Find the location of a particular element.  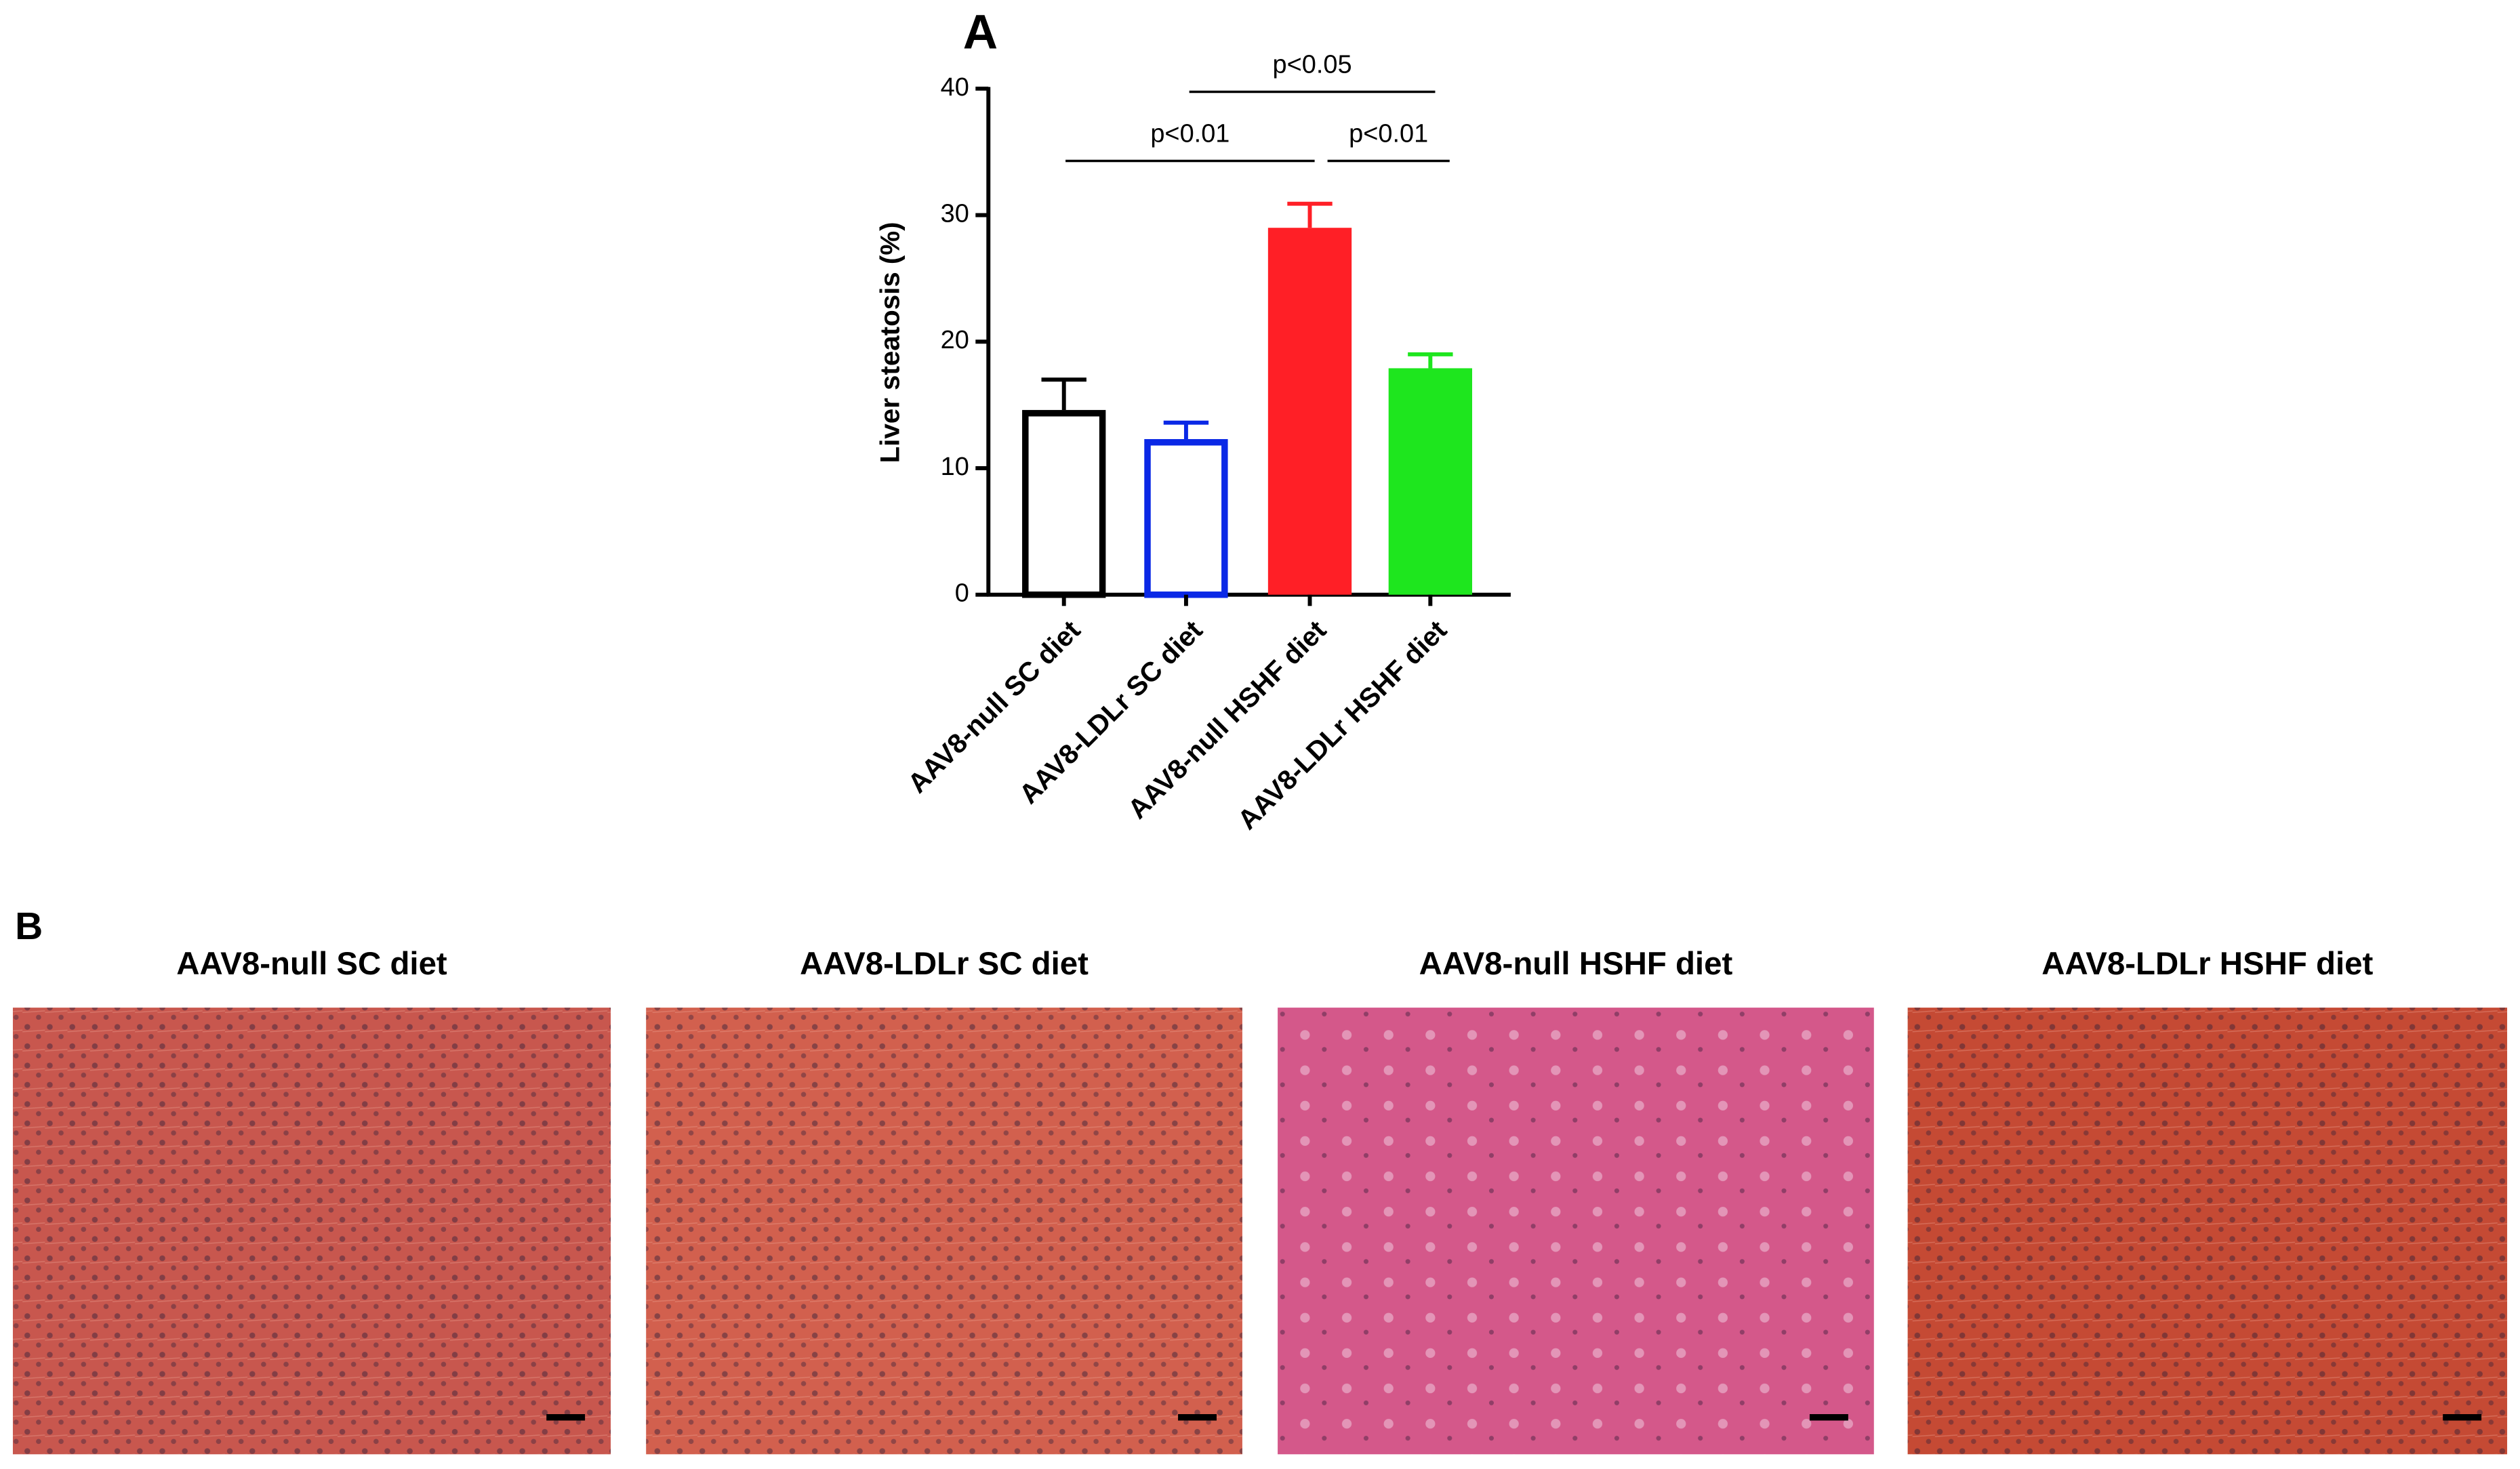

x-tick-label: AAV8-LDLr HSHF diet is located at coordinates (1342, 725).